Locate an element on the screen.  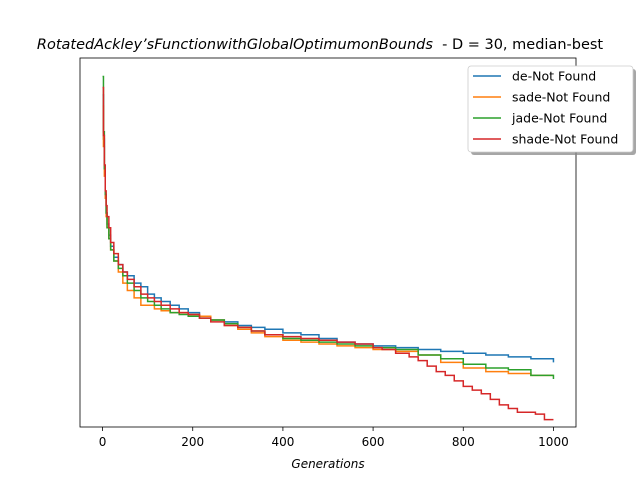
x-tick-label: 600 is located at coordinates (373, 442).